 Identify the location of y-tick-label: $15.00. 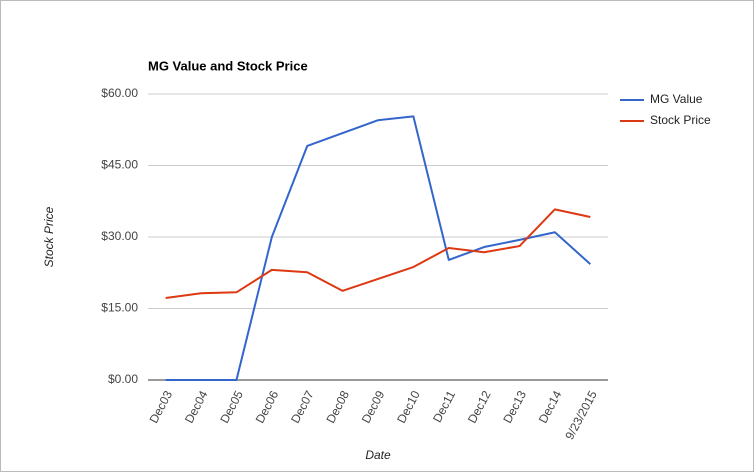
(119, 308).